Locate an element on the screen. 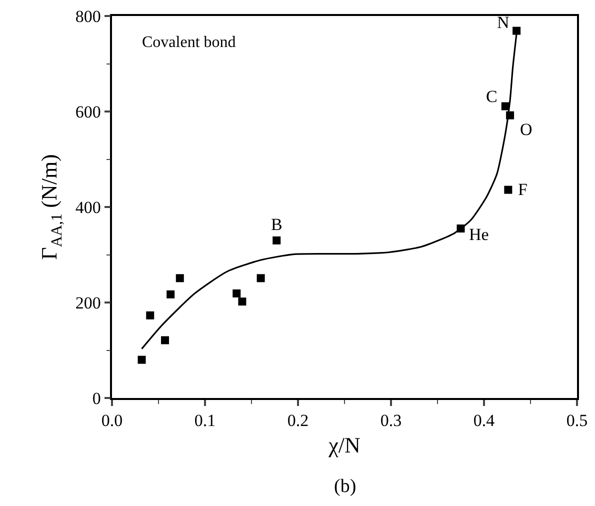 The height and width of the screenshot is (506, 595). annotation: F is located at coordinates (523, 189).